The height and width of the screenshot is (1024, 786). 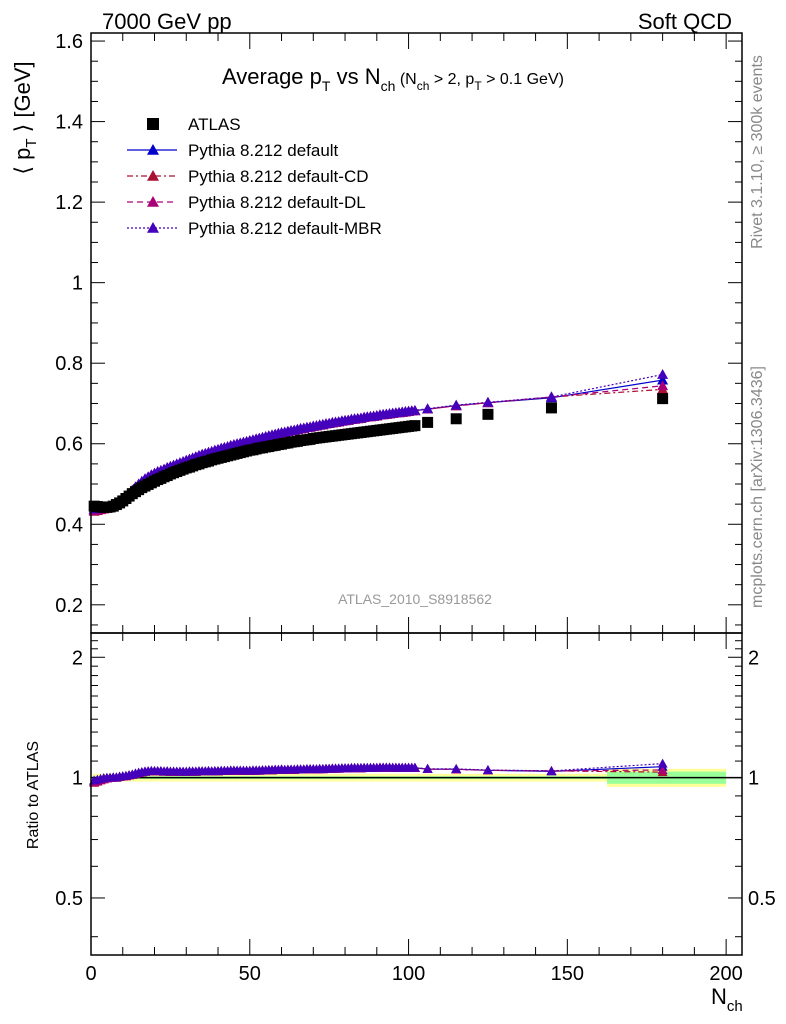 What do you see at coordinates (523, 79) in the screenshot?
I see `title-small-c: > 0.1 GeV)` at bounding box center [523, 79].